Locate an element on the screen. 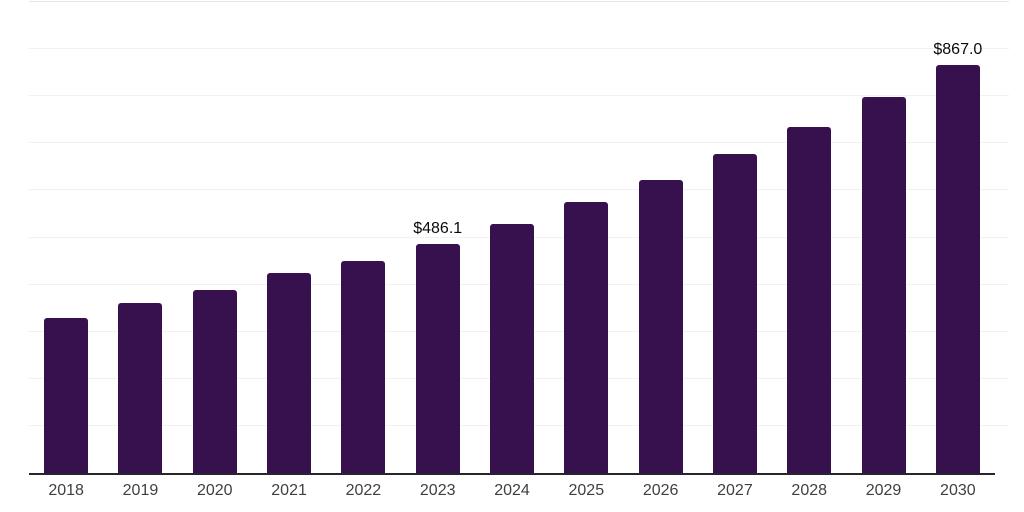 The height and width of the screenshot is (512, 1024). x-axis-label-2027: 2027 is located at coordinates (735, 490).